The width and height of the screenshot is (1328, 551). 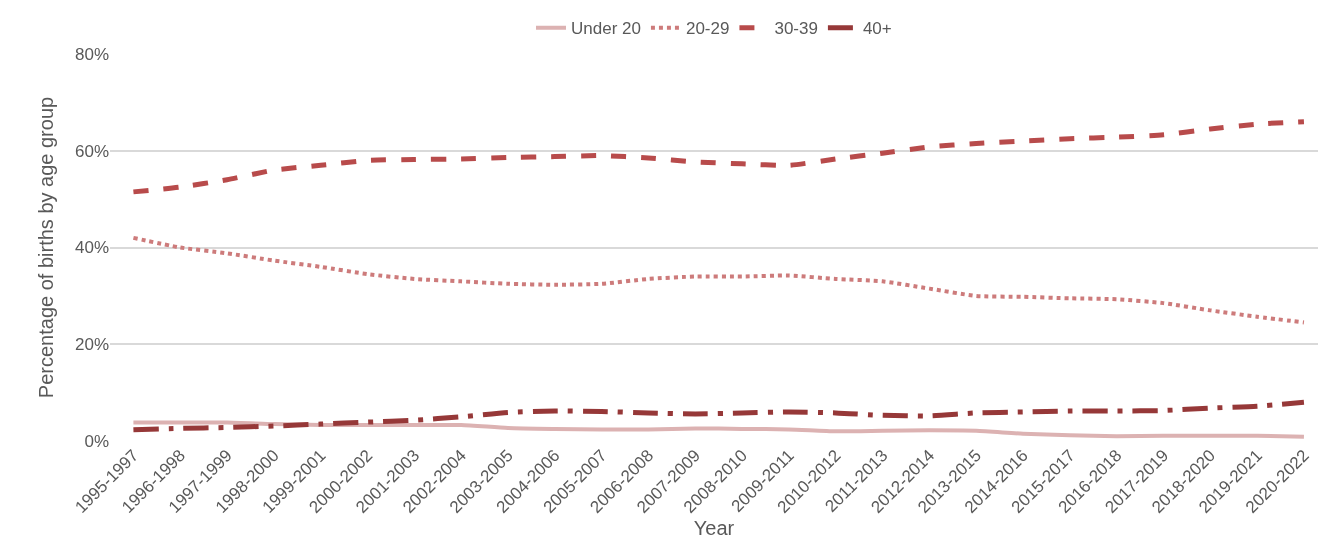 What do you see at coordinates (91, 54) in the screenshot?
I see `y-tick-label: 80%` at bounding box center [91, 54].